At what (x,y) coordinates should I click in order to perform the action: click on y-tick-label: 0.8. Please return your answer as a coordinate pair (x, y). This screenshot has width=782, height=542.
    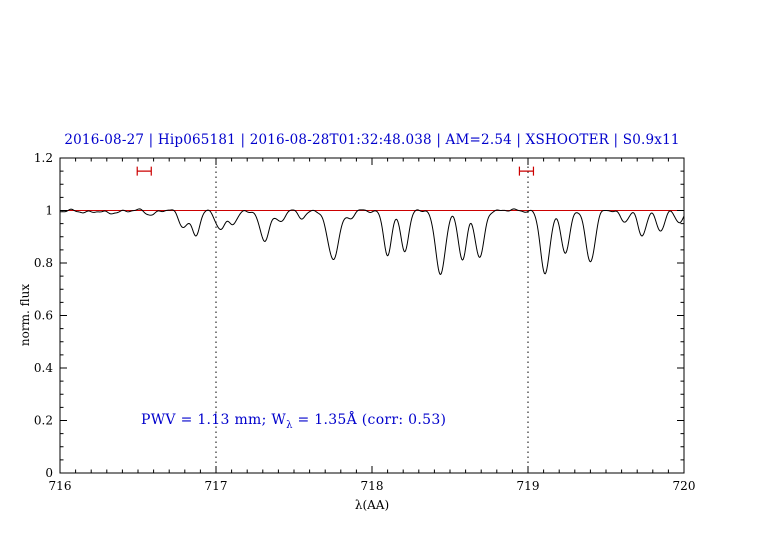
    Looking at the image, I should click on (43, 263).